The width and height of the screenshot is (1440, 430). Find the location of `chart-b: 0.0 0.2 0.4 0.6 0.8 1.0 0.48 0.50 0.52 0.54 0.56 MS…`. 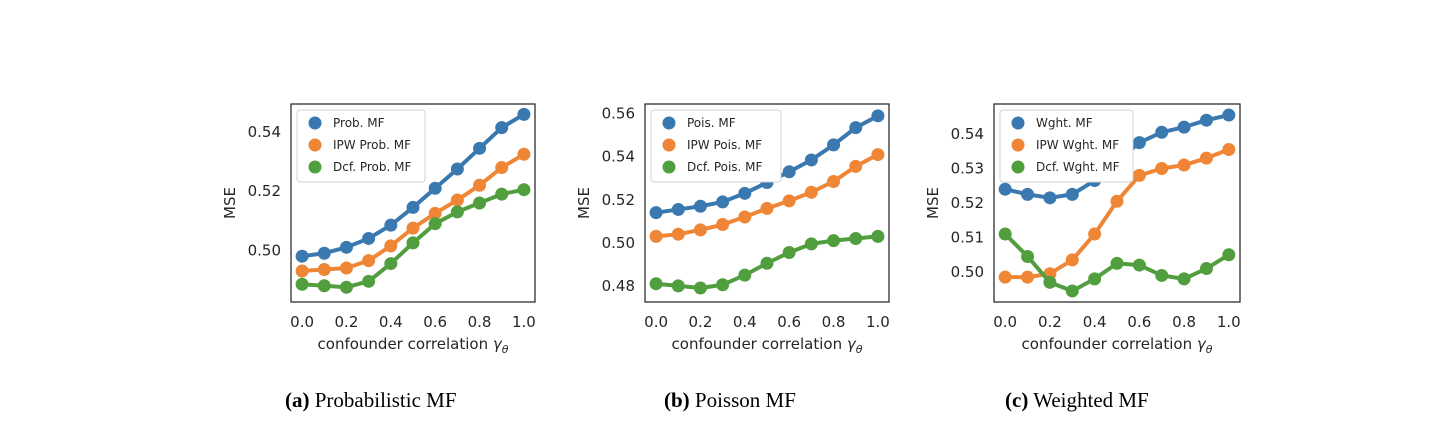

chart-b: 0.0 0.2 0.4 0.6 0.8 1.0 0.48 0.50 0.52 0.54 0.56 MS… is located at coordinates (732, 229).